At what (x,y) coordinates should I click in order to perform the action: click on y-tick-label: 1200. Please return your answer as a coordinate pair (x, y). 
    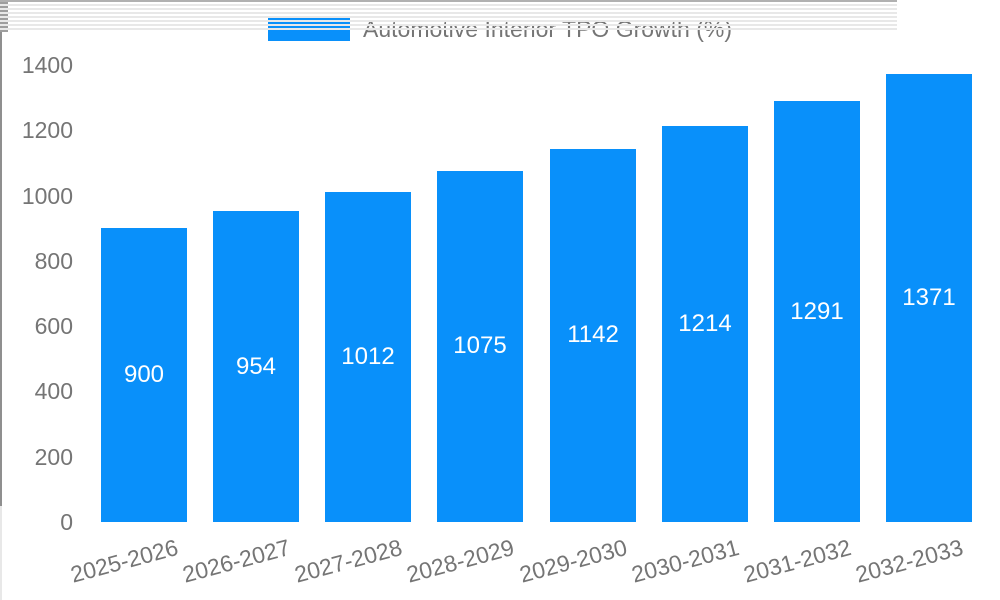
    Looking at the image, I should click on (47, 130).